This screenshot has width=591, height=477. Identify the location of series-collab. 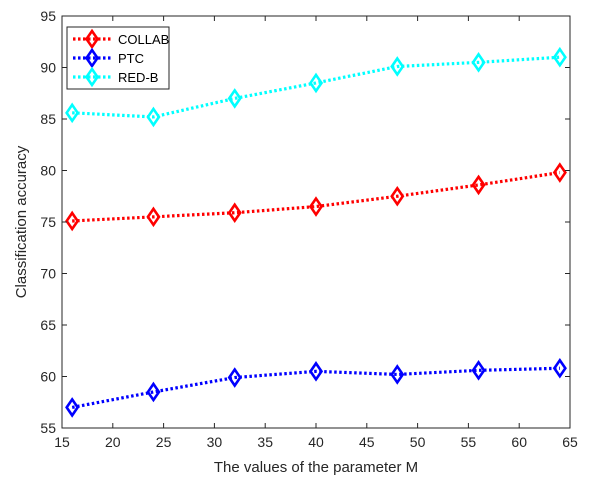
(316, 197).